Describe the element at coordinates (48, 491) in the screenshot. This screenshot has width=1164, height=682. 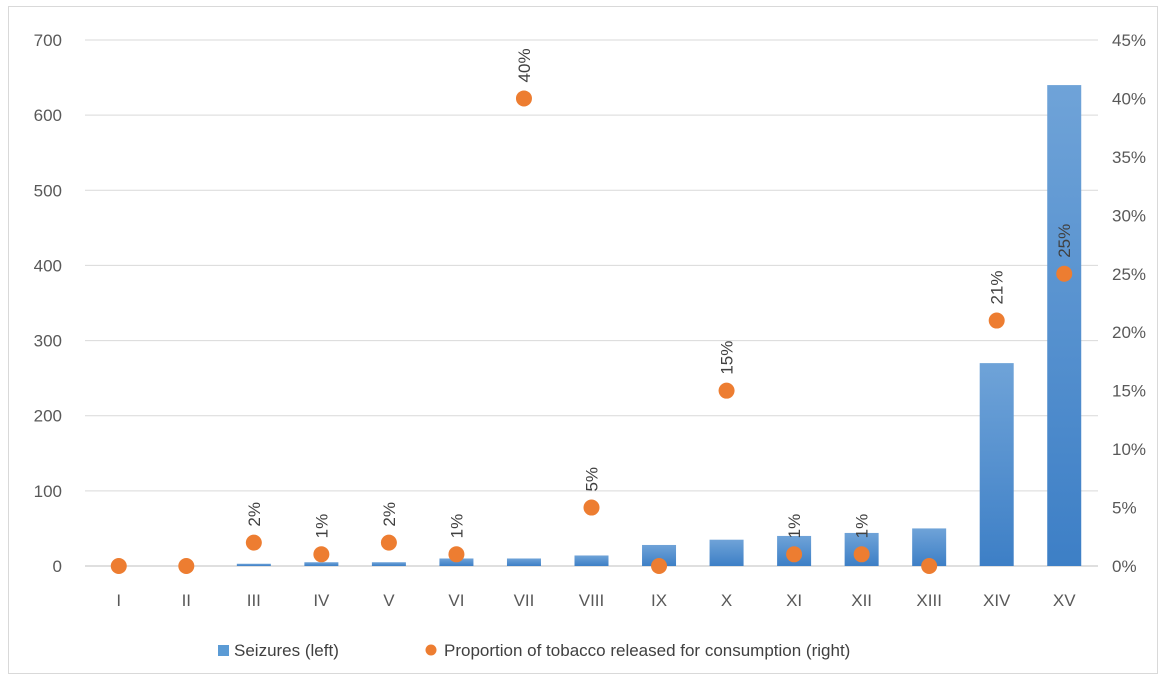
I see `left-tick-label: 100` at that location.